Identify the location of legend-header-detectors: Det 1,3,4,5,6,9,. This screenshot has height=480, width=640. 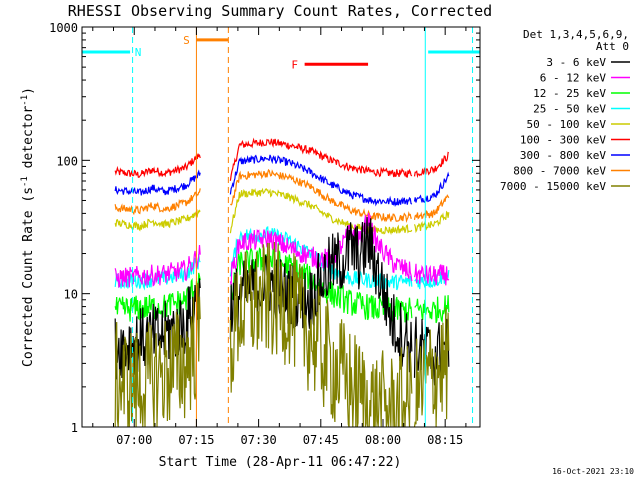
(576, 34).